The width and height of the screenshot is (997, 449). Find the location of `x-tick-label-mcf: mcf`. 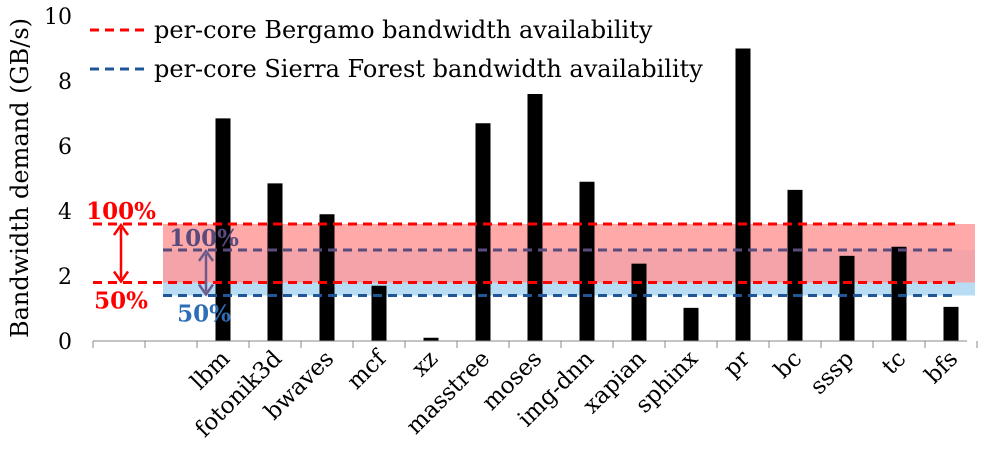

x-tick-label-mcf: mcf is located at coordinates (367, 370).